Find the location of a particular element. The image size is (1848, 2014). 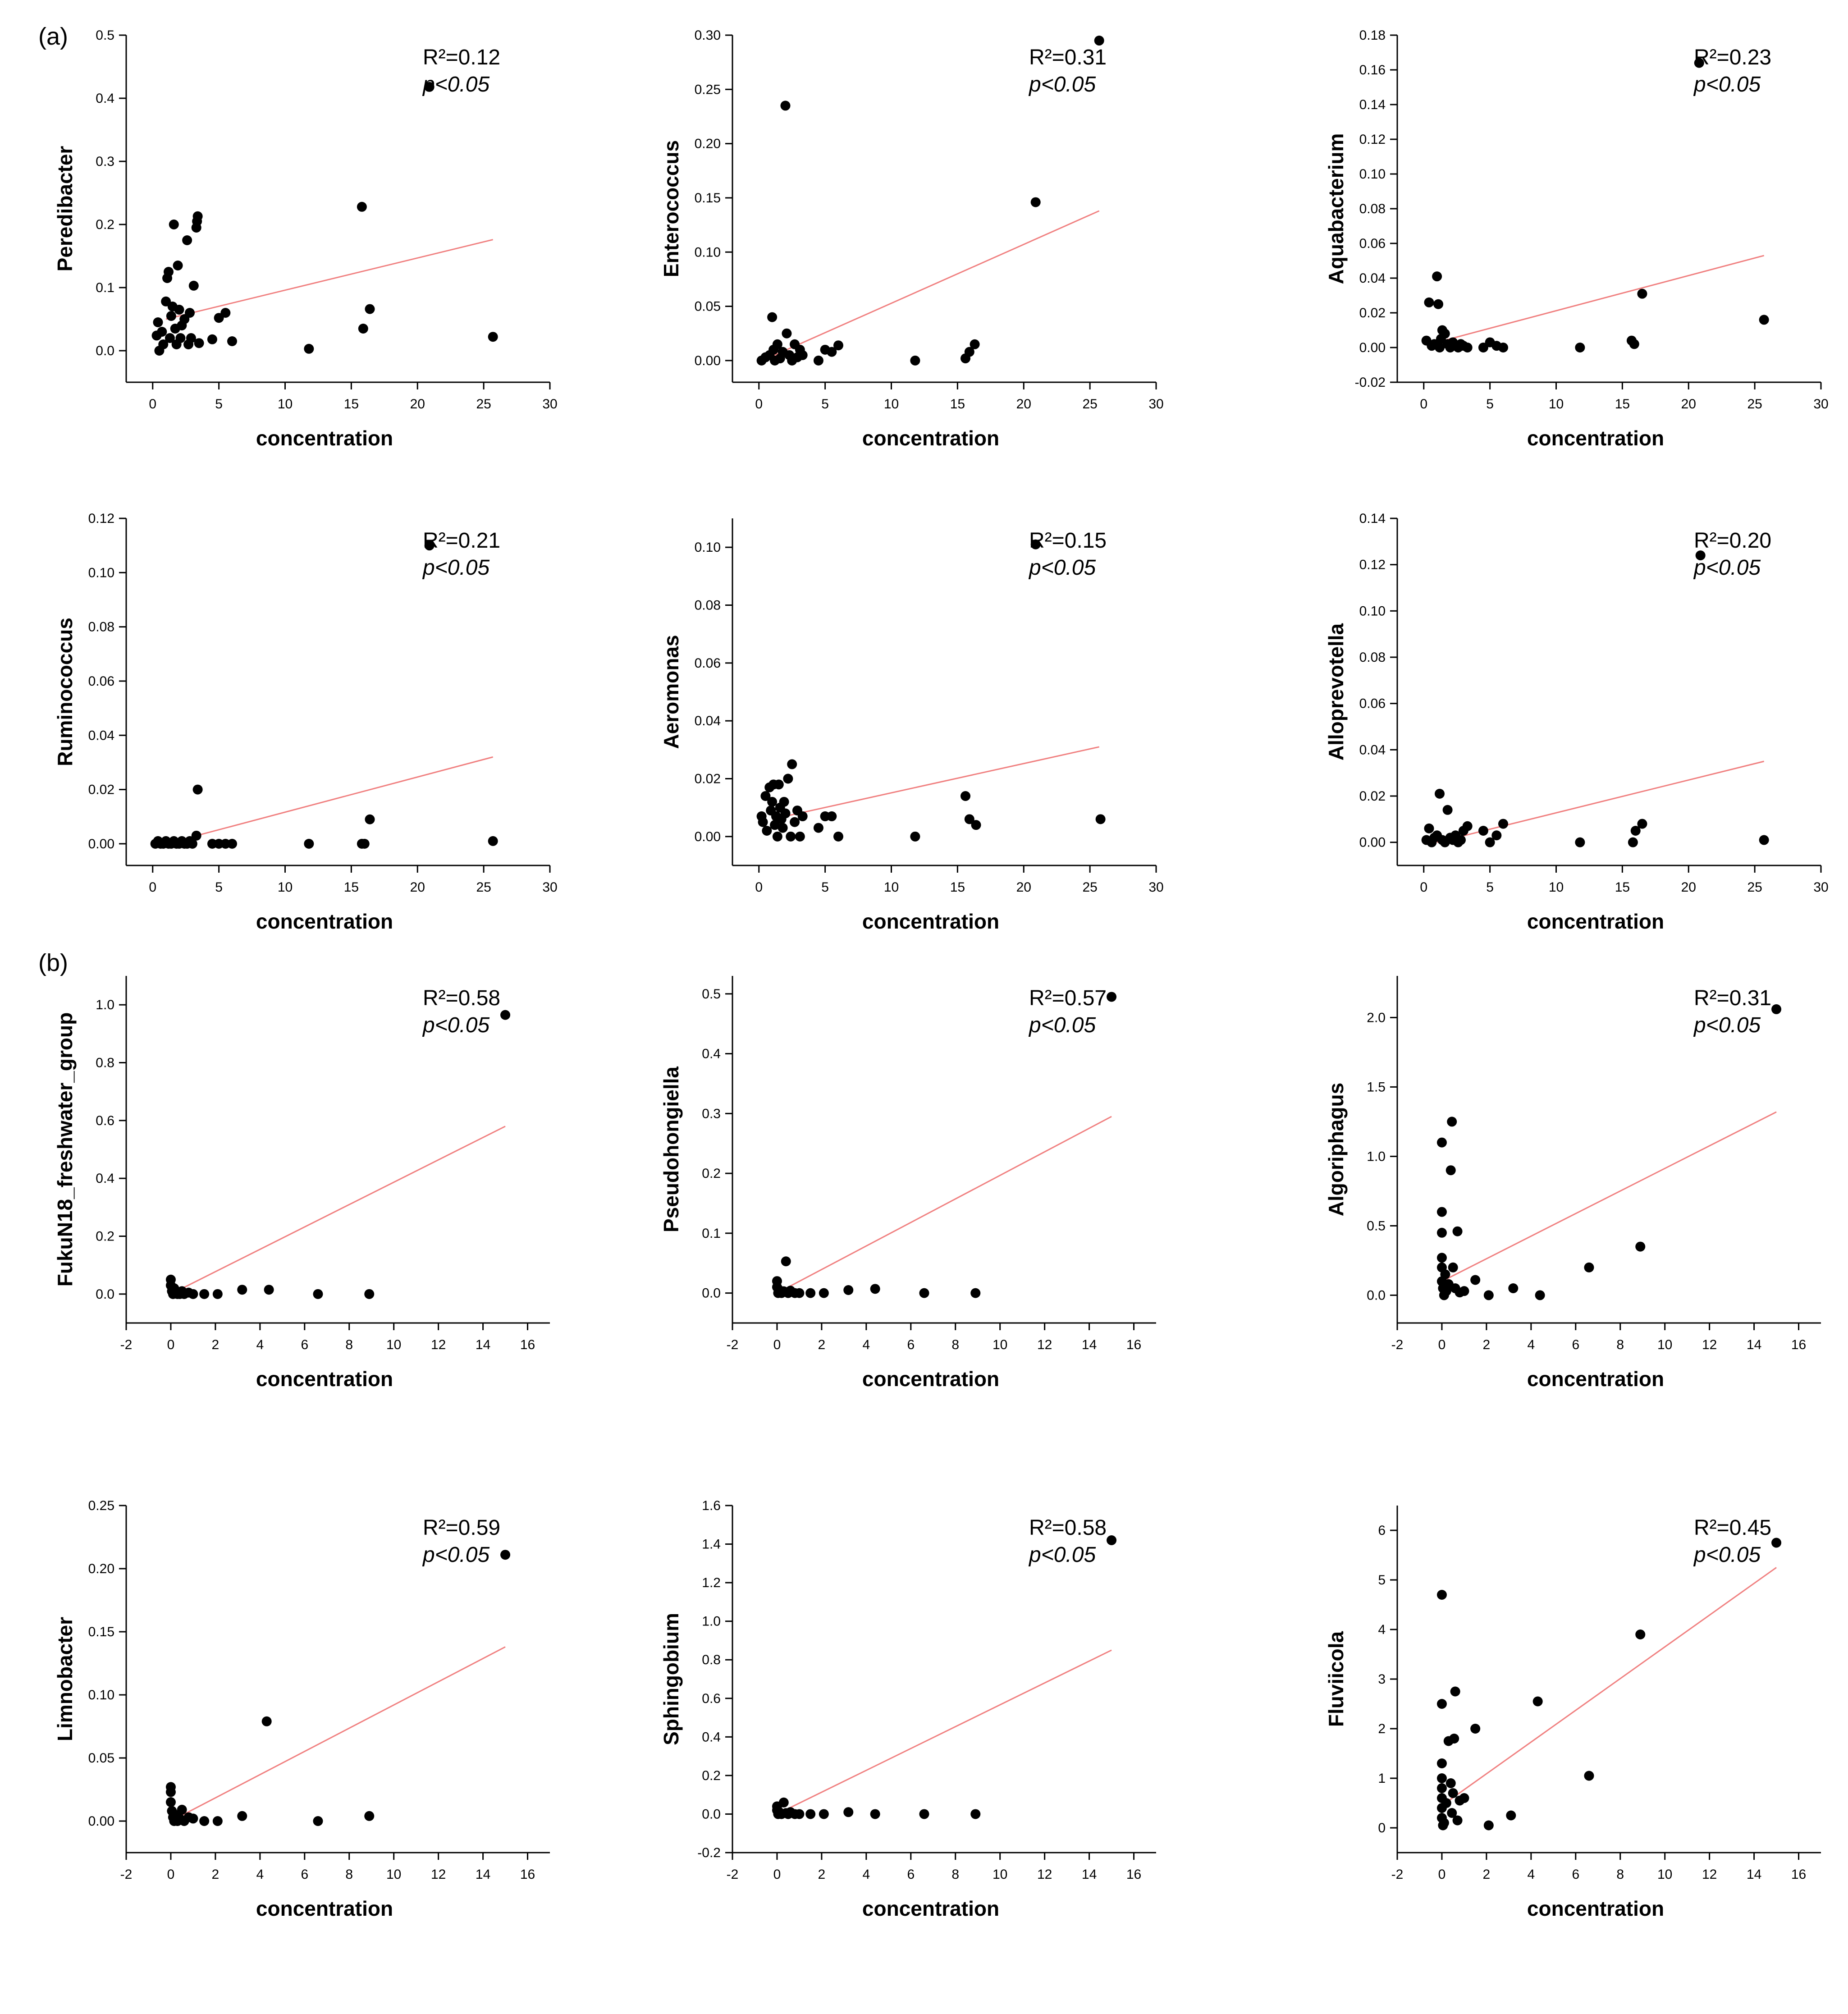

r-squared-annotation: R²=0.20 is located at coordinates (1732, 541).